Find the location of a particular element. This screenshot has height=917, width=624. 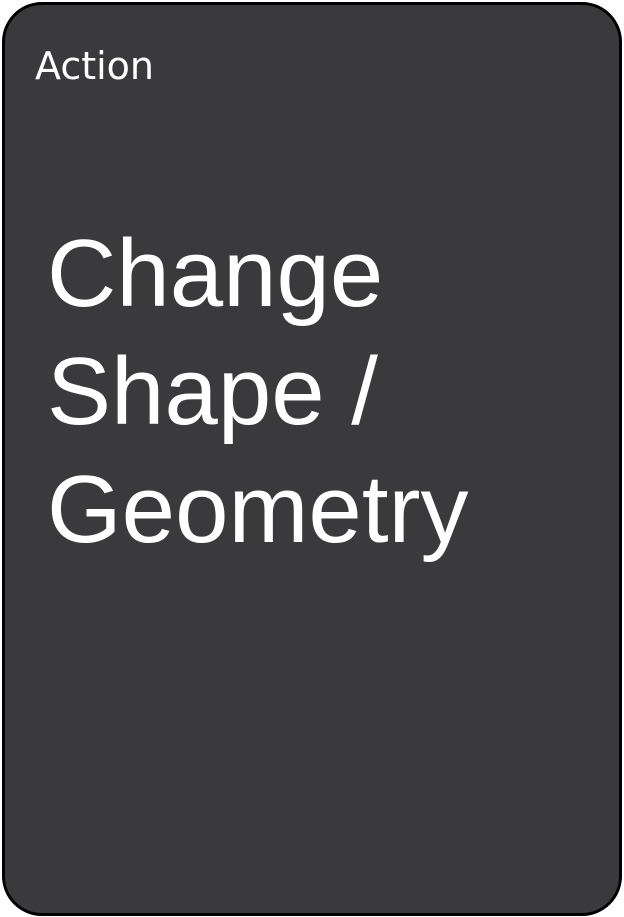

card-title-line-3: Geometry is located at coordinates (258, 509).